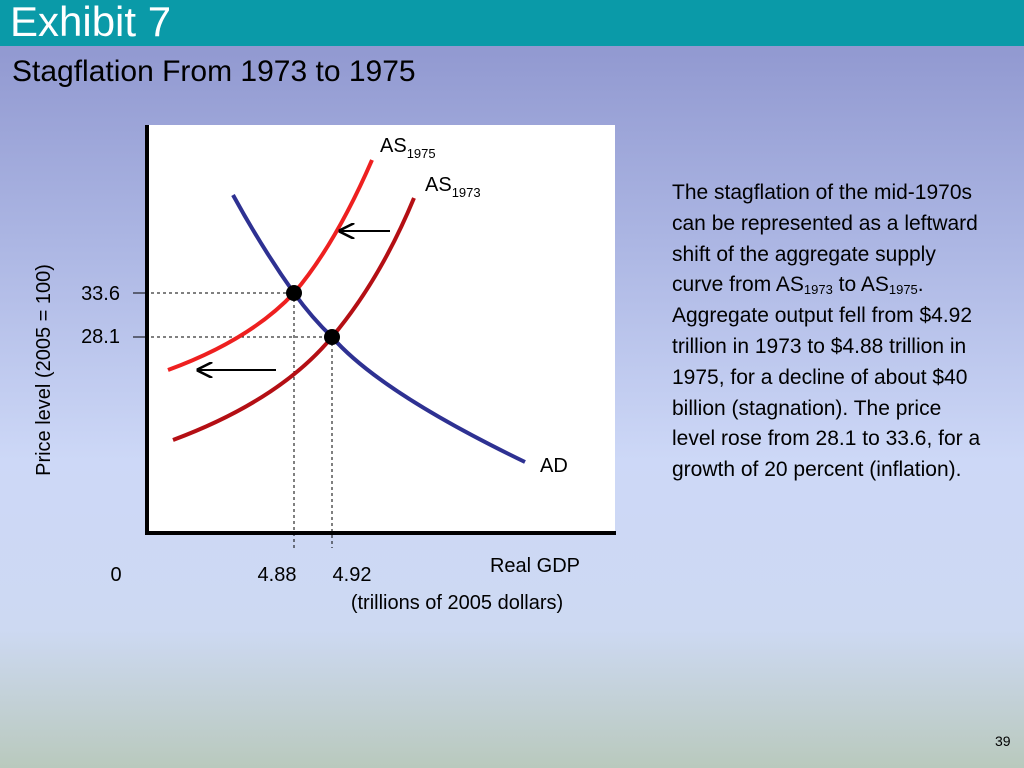 Image resolution: width=1024 pixels, height=768 pixels. What do you see at coordinates (44, 370) in the screenshot?
I see `y-axis-label: Price level (2005 = 100)` at bounding box center [44, 370].